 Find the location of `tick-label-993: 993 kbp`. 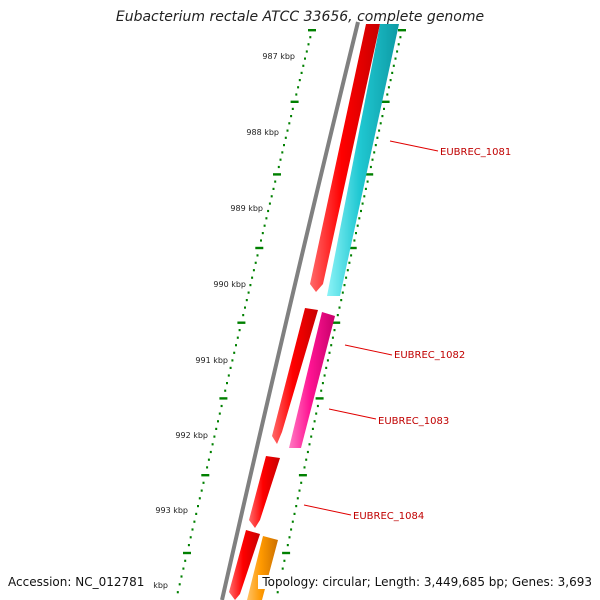

tick-label-993: 993 kbp is located at coordinates (171, 510).